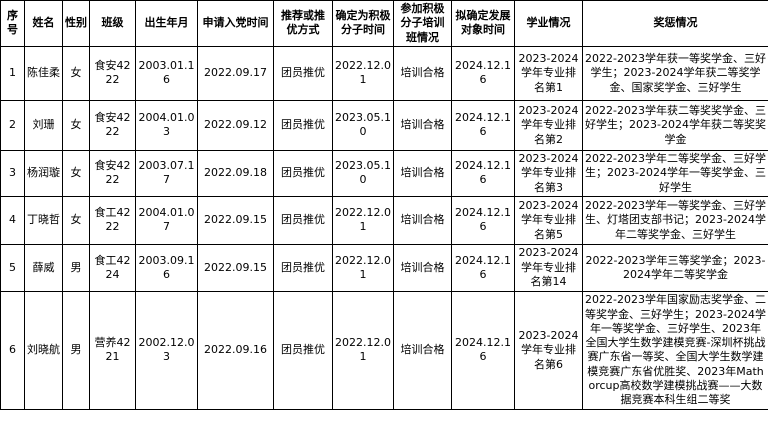 The image size is (768, 424). Describe the element at coordinates (166, 267) in the screenshot. I see `cell-birth: 2003.09.16` at that location.